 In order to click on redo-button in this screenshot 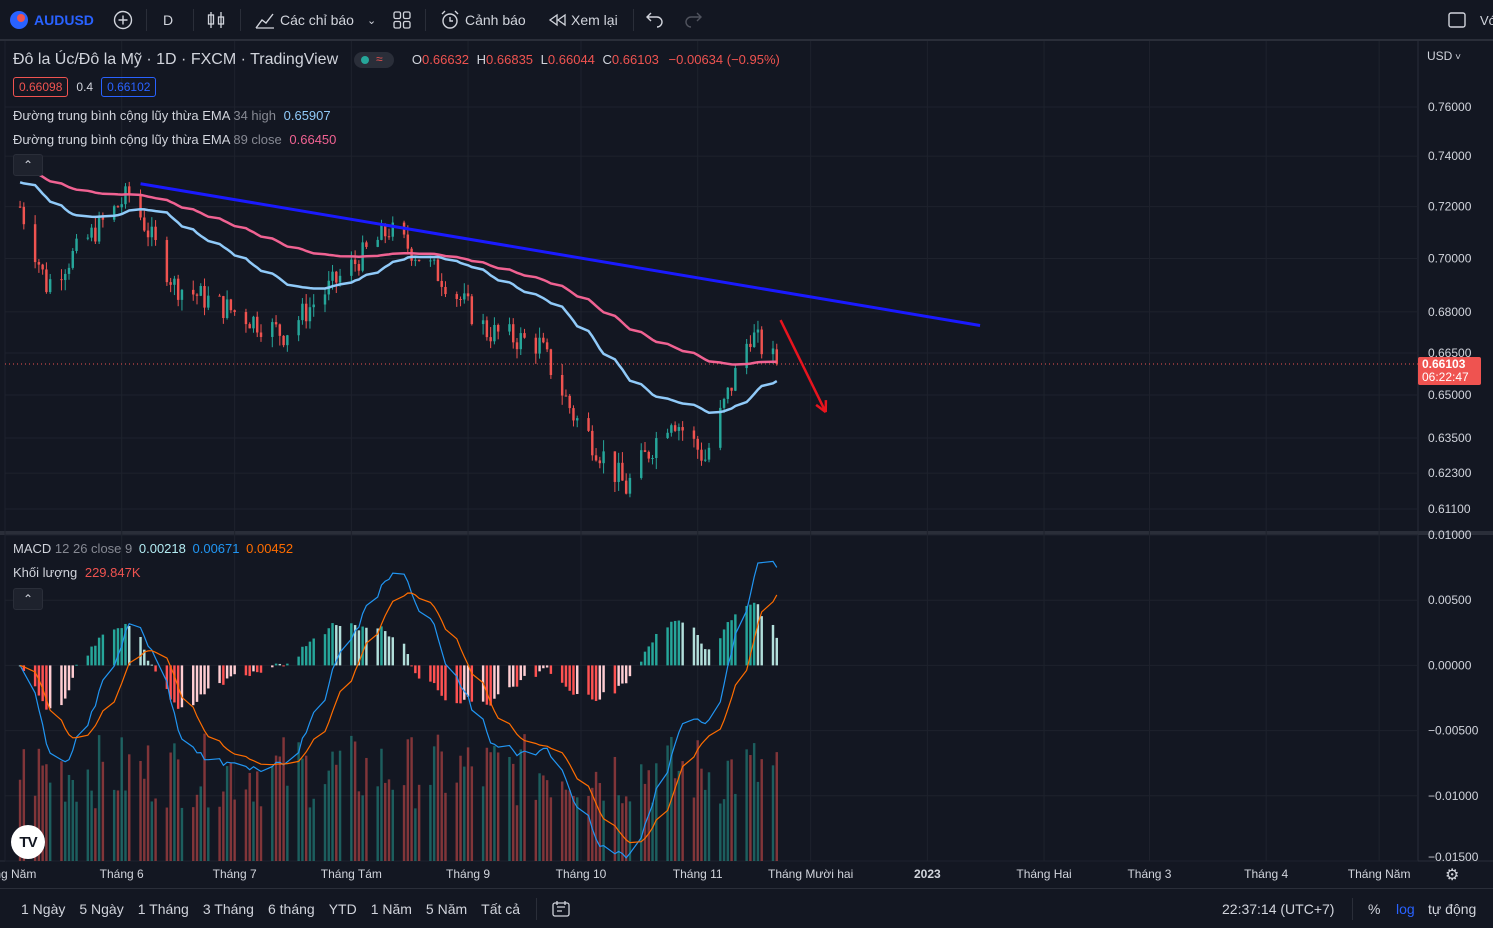, I will do `click(693, 20)`.